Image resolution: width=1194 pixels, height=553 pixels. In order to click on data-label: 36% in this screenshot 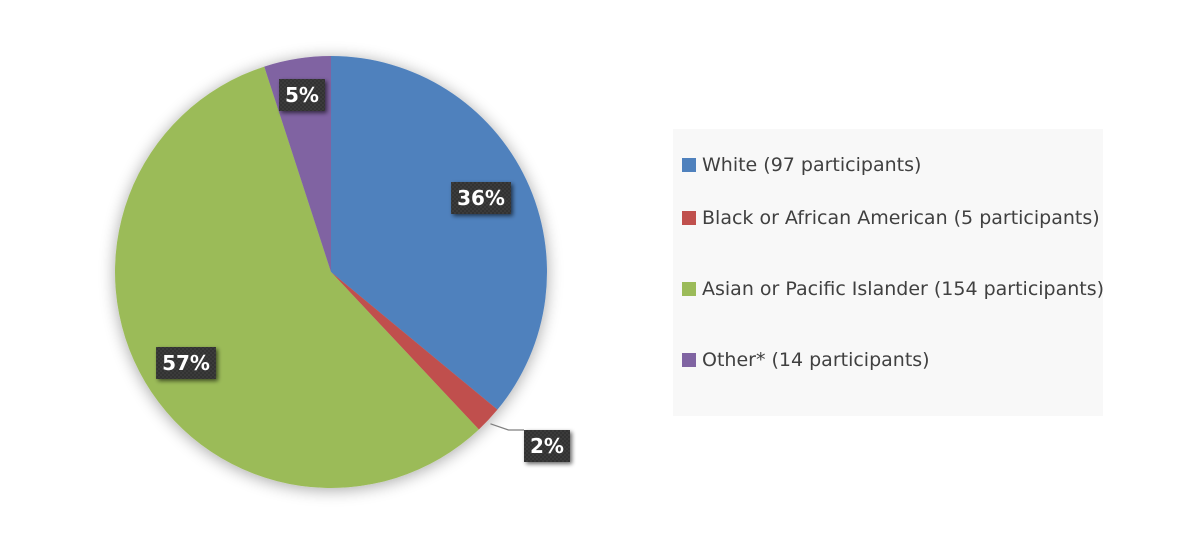, I will do `click(481, 198)`.